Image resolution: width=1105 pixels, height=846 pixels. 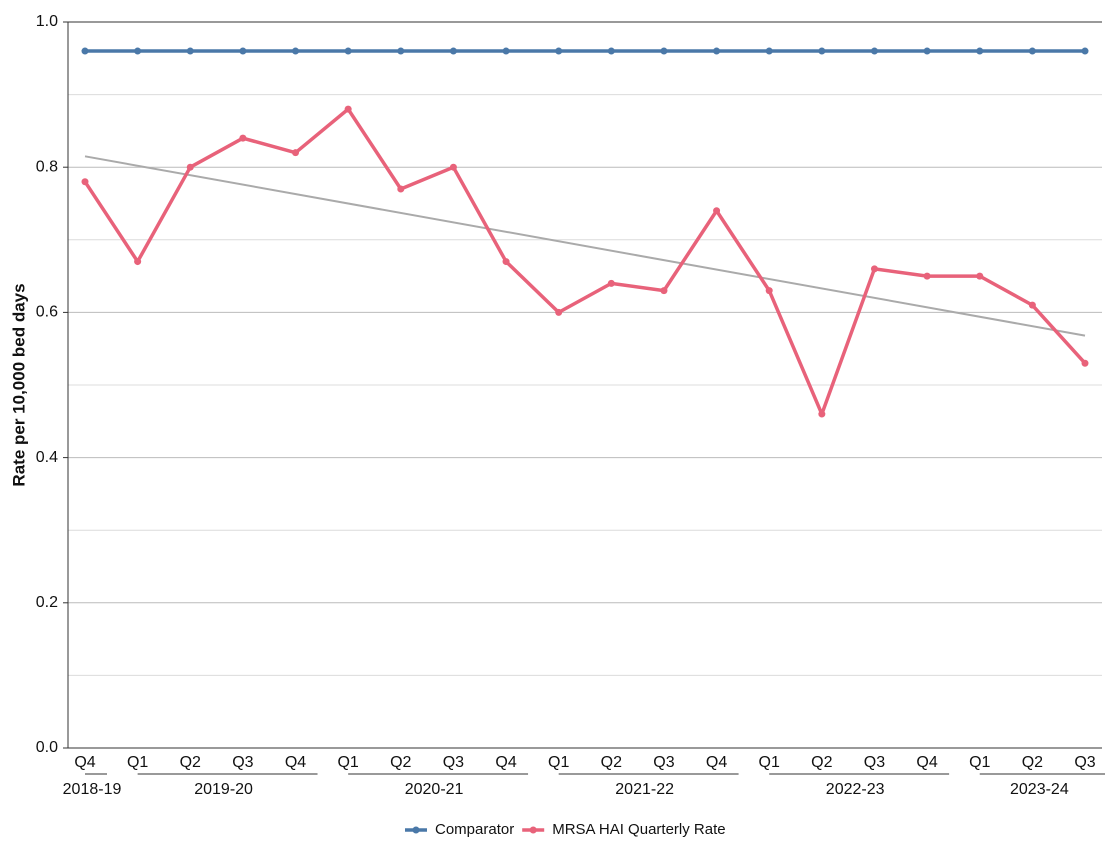 I want to click on y-tick-label: 0.2, so click(x=47, y=602).